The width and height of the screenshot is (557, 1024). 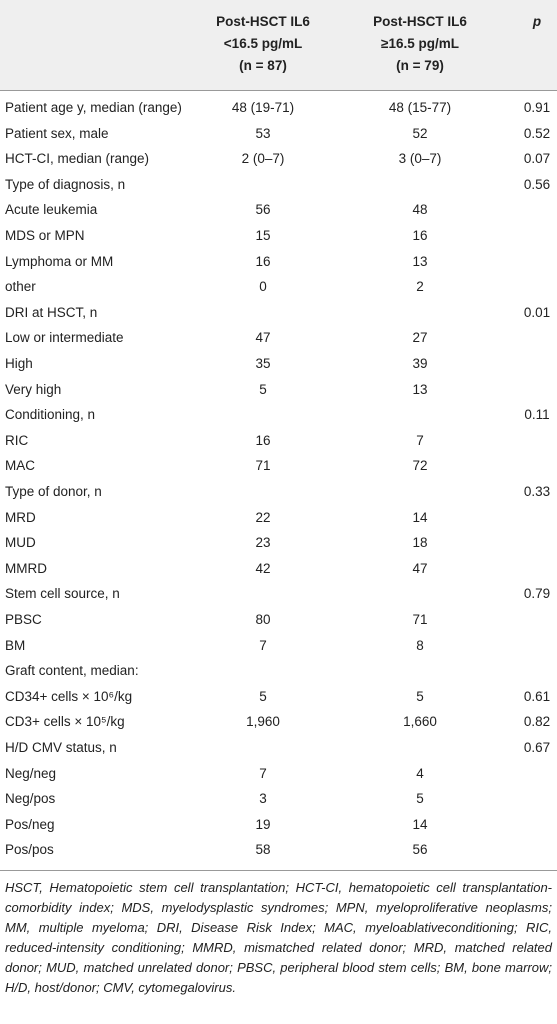 What do you see at coordinates (64, 338) in the screenshot?
I see `row-label: Low or intermediate` at bounding box center [64, 338].